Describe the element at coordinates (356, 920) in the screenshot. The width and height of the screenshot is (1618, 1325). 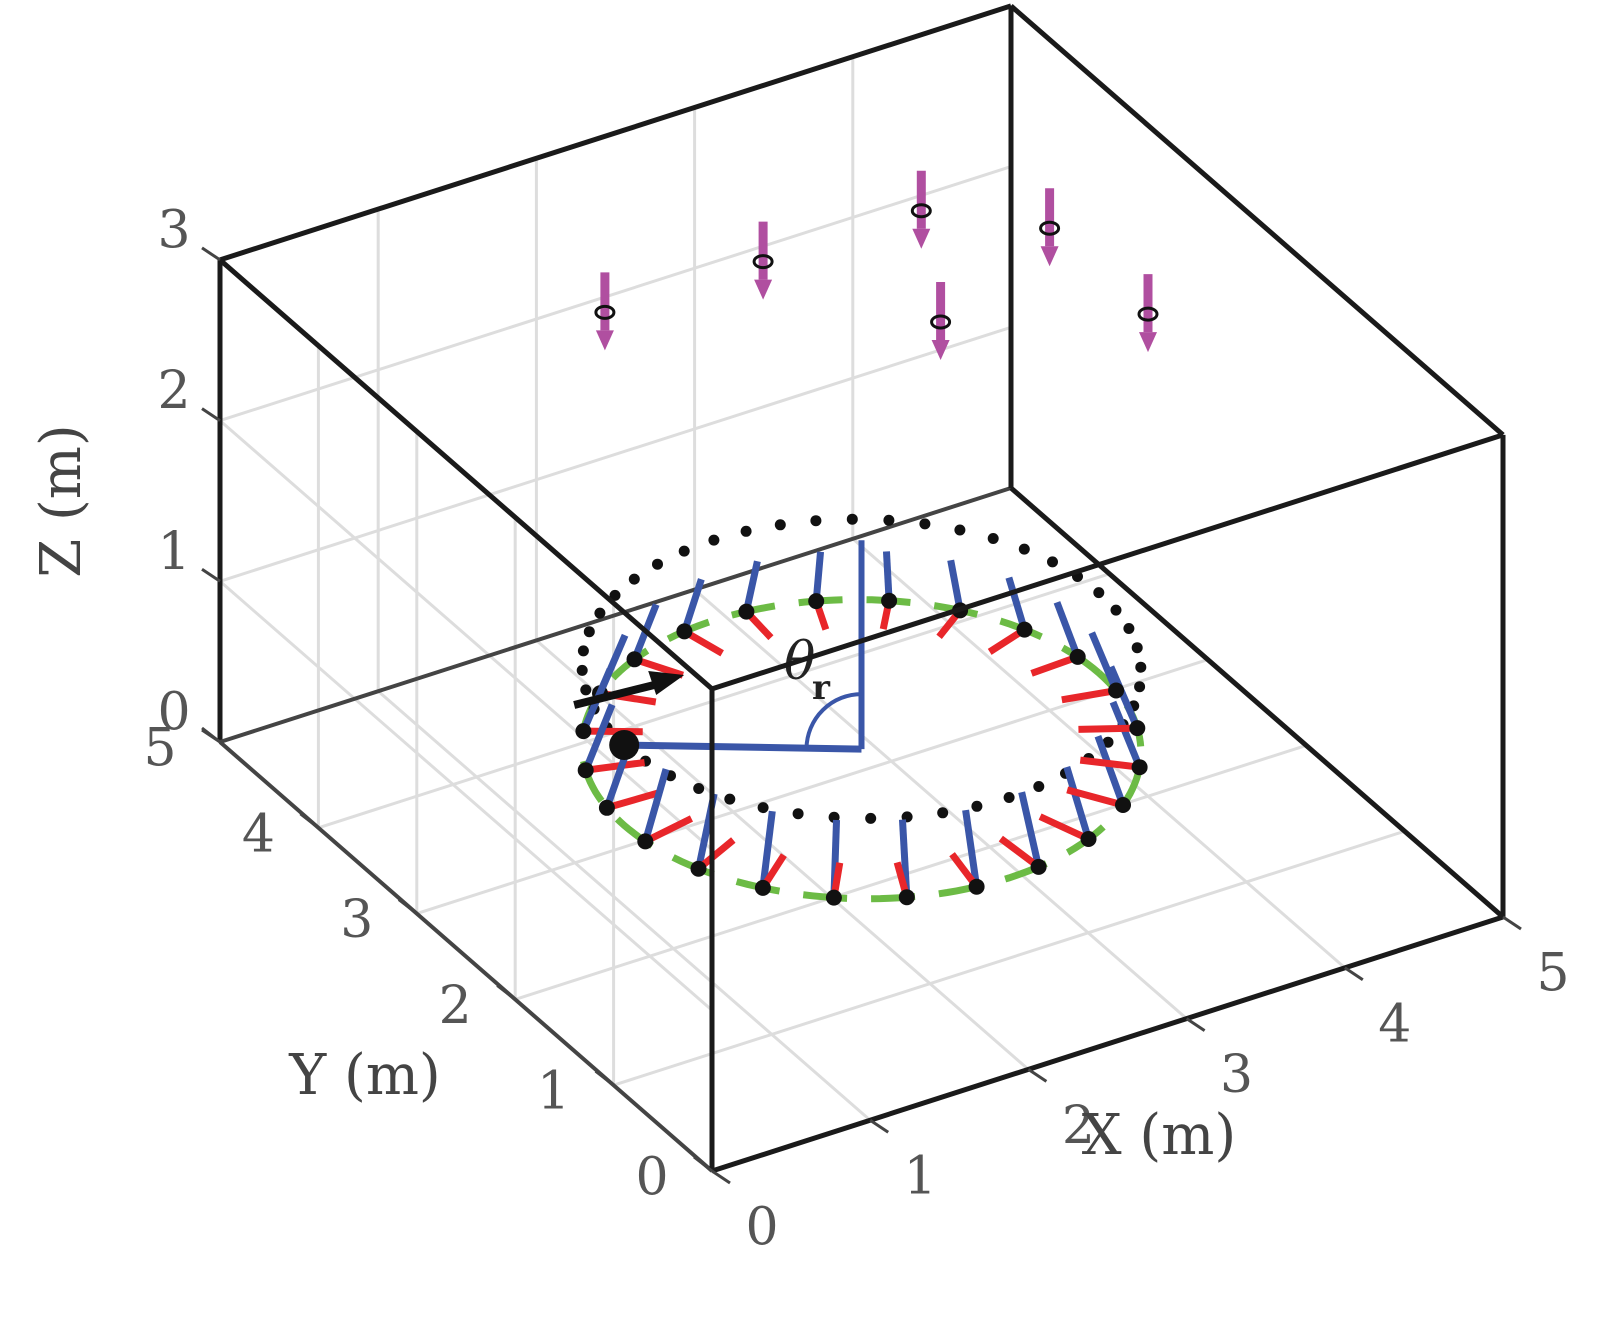
I see `y-tick-label: 3` at that location.